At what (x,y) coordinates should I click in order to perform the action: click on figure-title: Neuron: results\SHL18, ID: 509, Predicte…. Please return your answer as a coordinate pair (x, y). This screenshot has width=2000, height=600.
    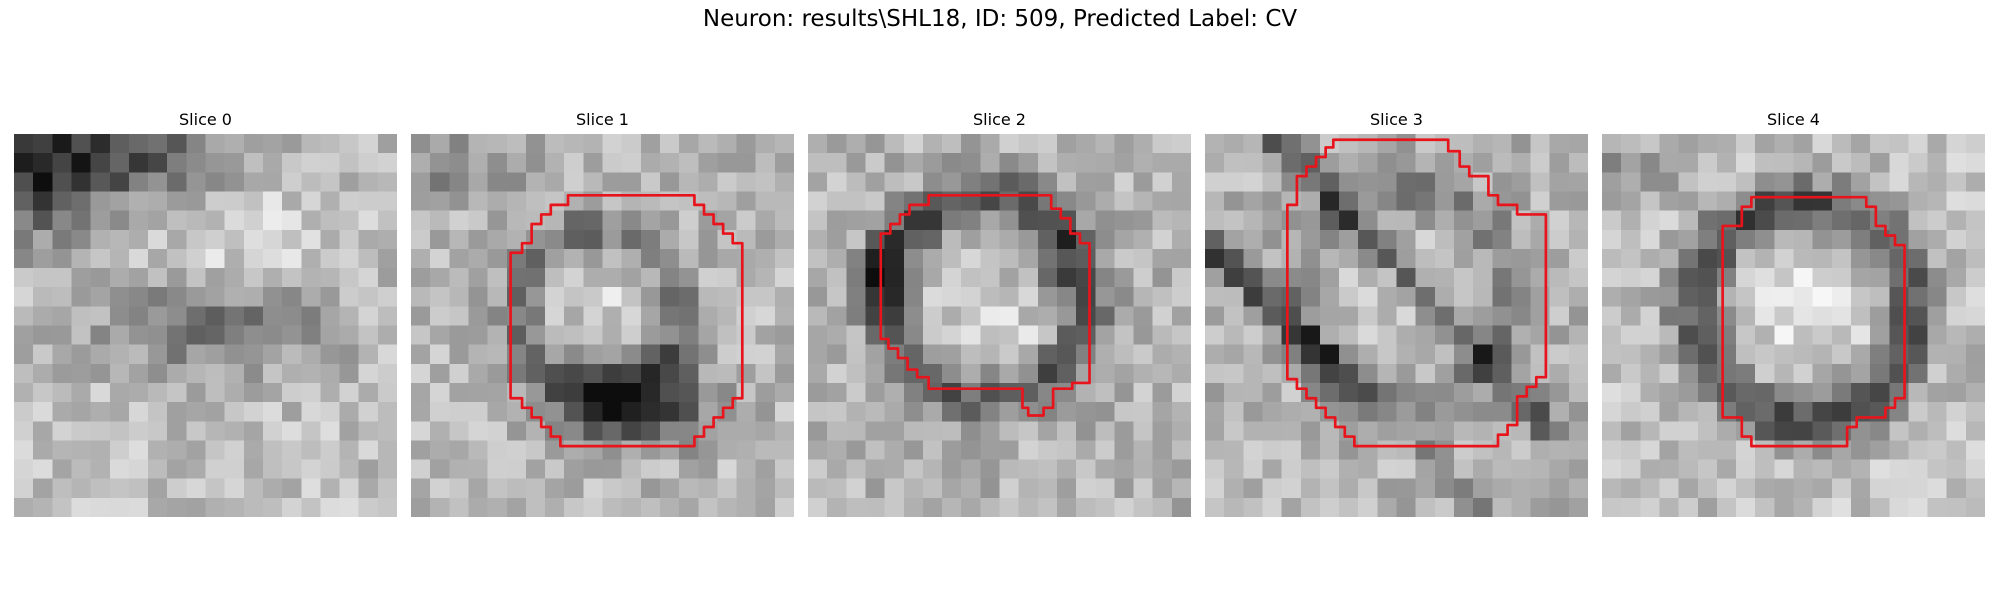
    Looking at the image, I should click on (1000, 19).